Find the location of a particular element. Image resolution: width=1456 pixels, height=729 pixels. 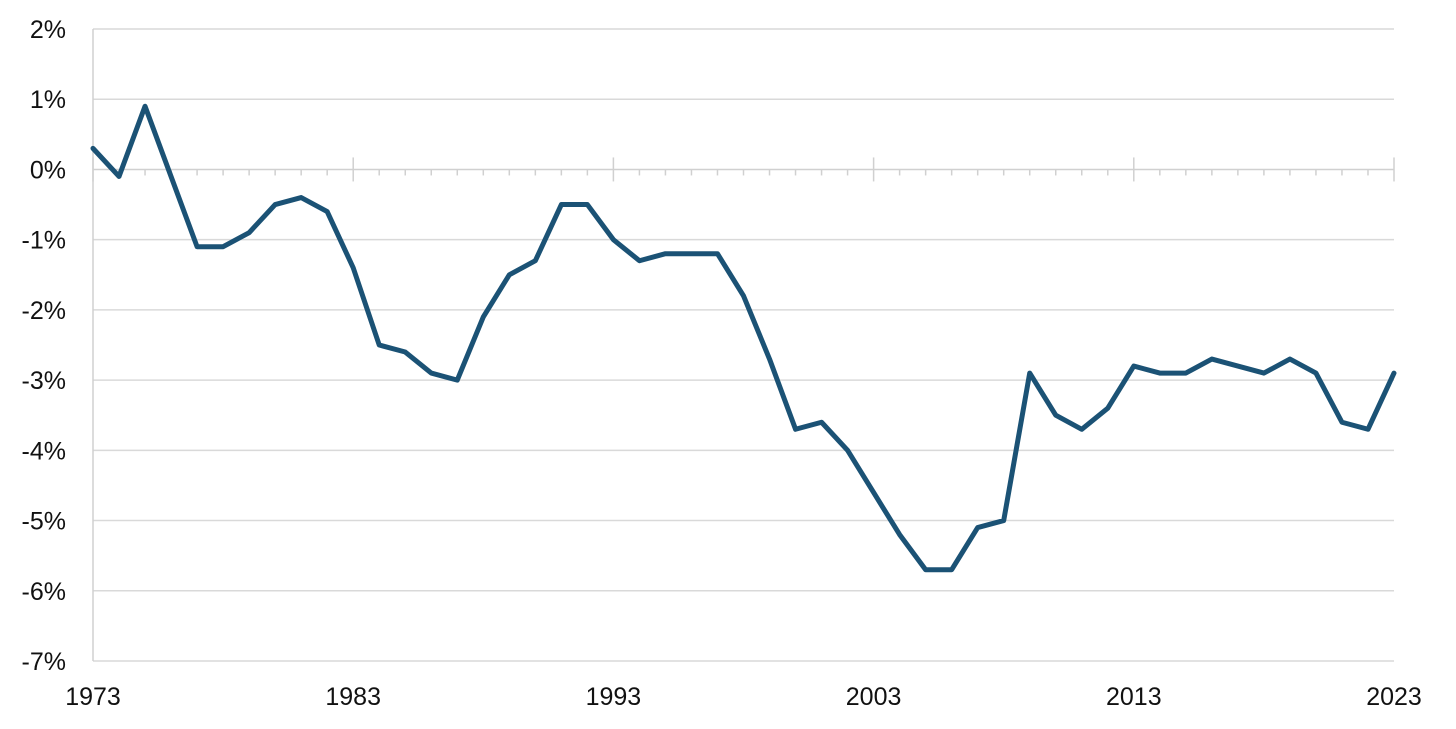

x-tick-label: 1993 is located at coordinates (614, 697).